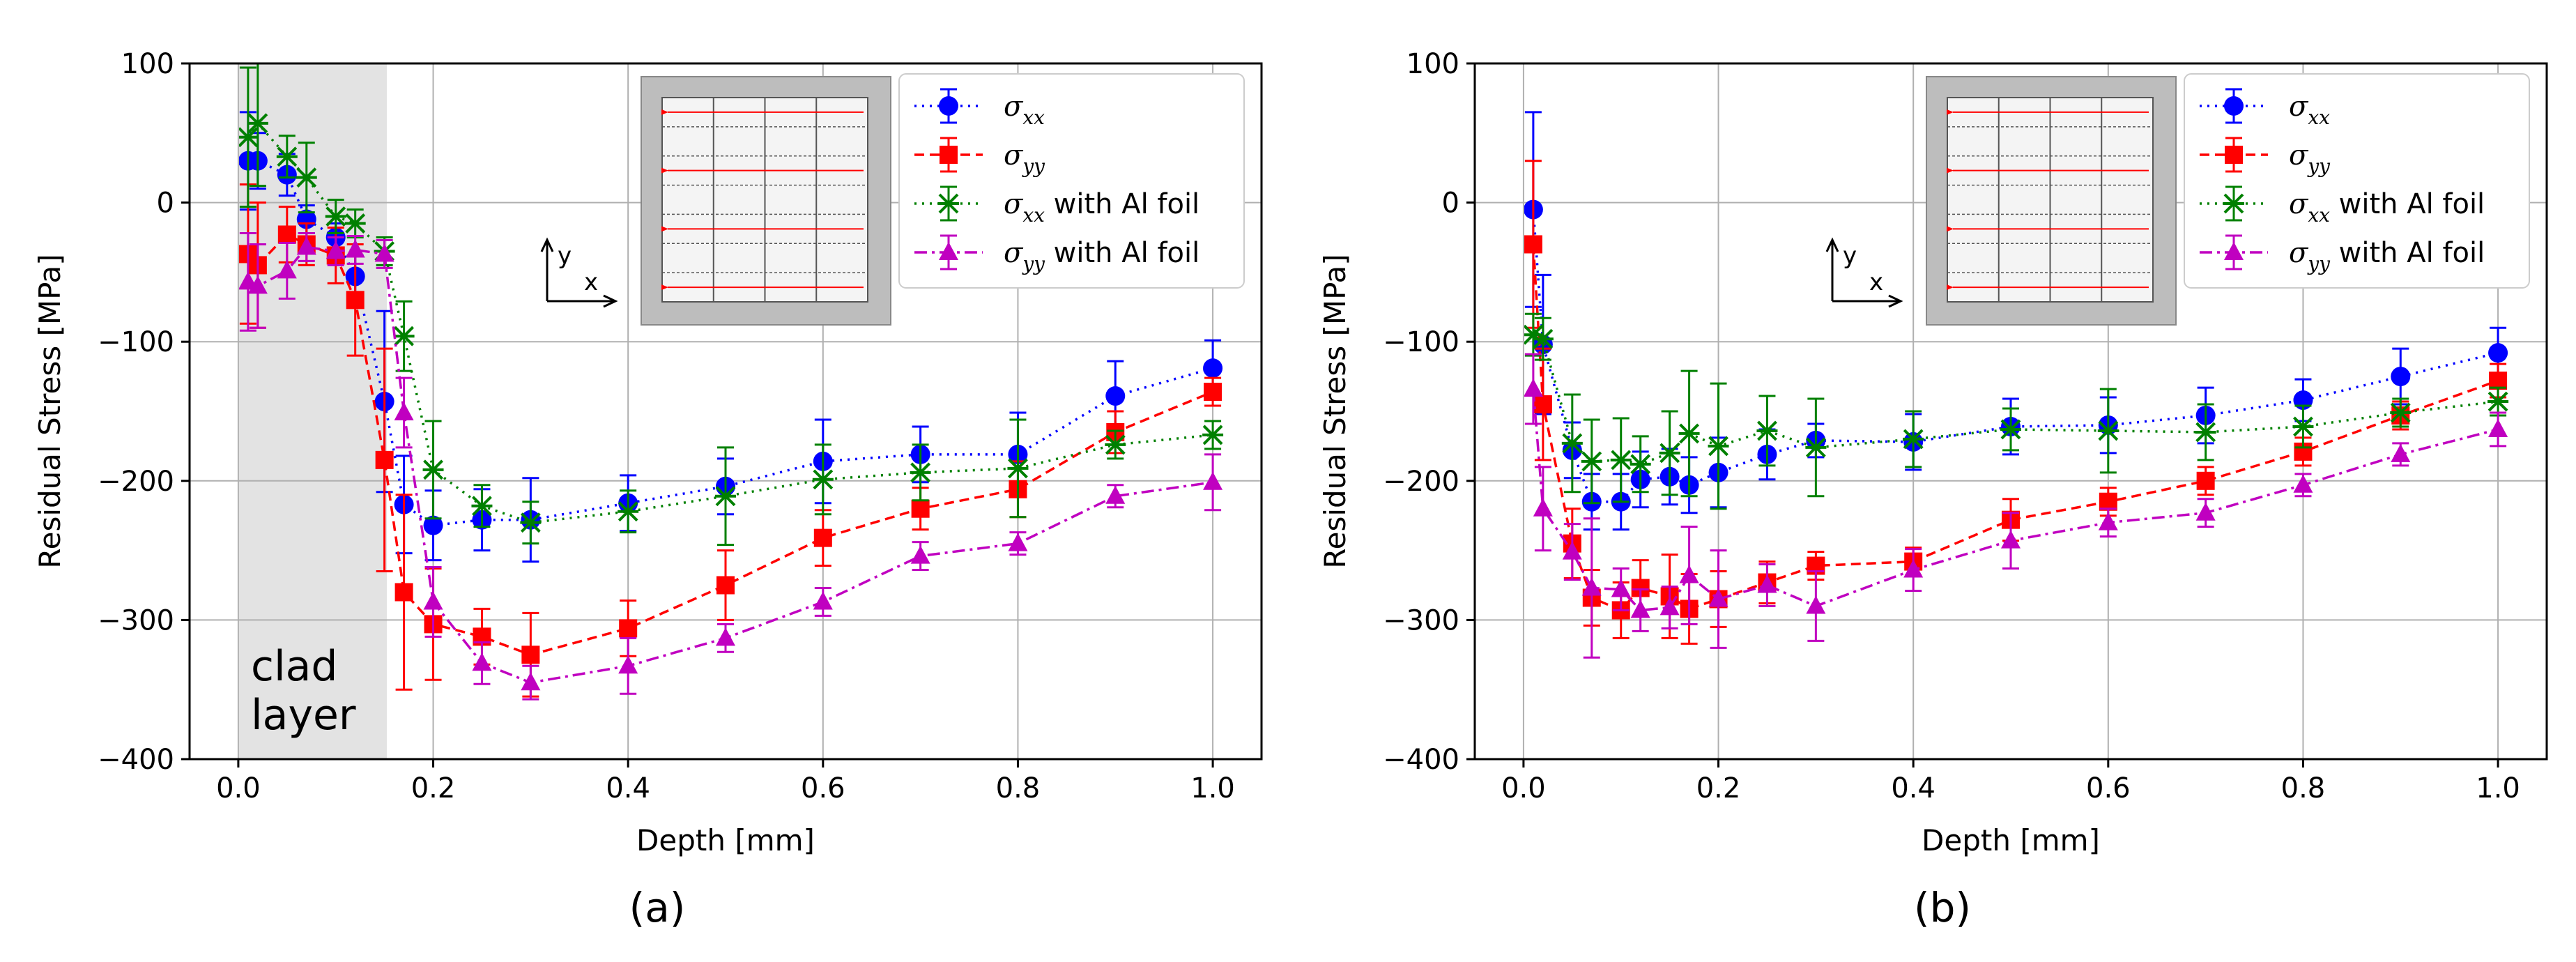 This screenshot has width=2576, height=962. What do you see at coordinates (1942, 907) in the screenshot?
I see `panel-label-b: (b)` at bounding box center [1942, 907].